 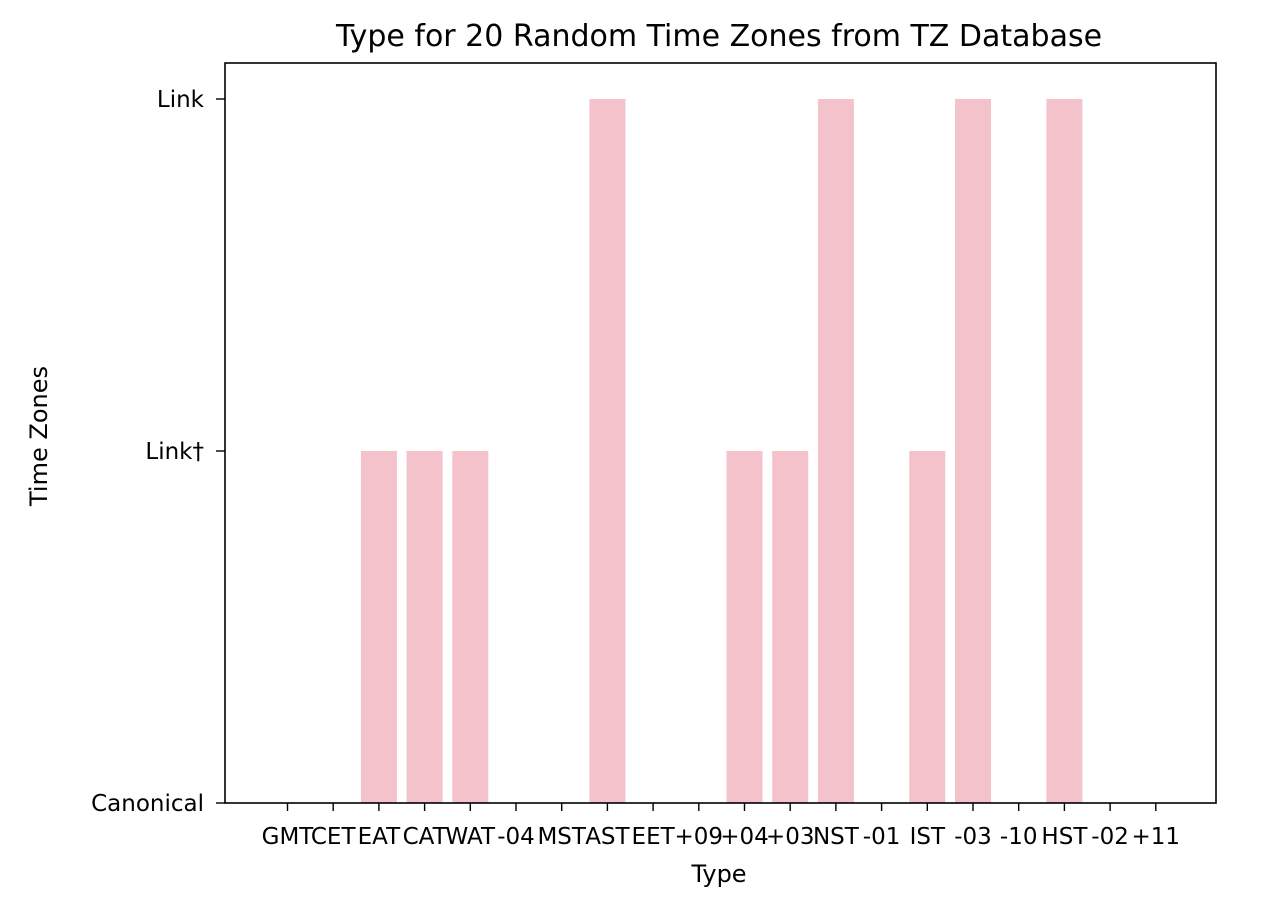 What do you see at coordinates (1064, 837) in the screenshot?
I see `x-tick-label: HST` at bounding box center [1064, 837].